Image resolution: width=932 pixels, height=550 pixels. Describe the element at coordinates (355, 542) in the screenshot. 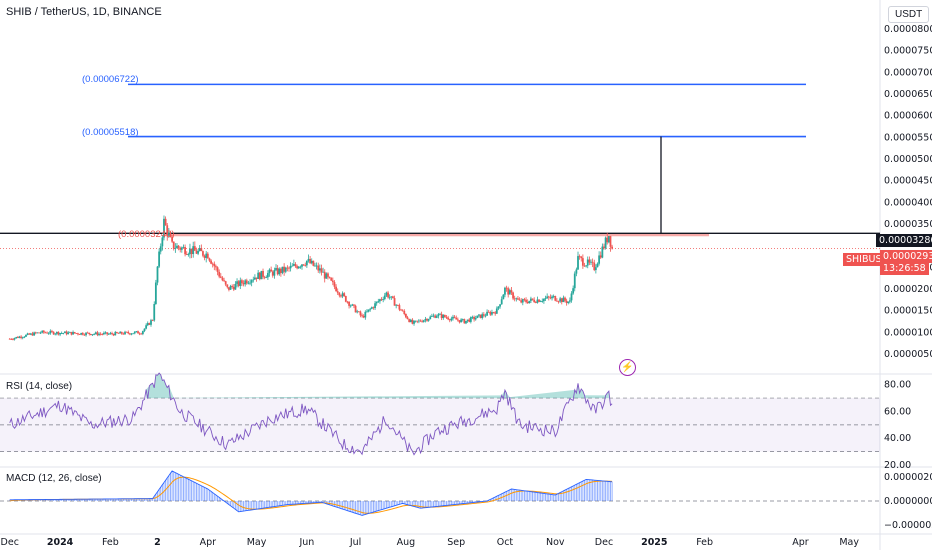

I see `time-tick-label: Jul` at that location.